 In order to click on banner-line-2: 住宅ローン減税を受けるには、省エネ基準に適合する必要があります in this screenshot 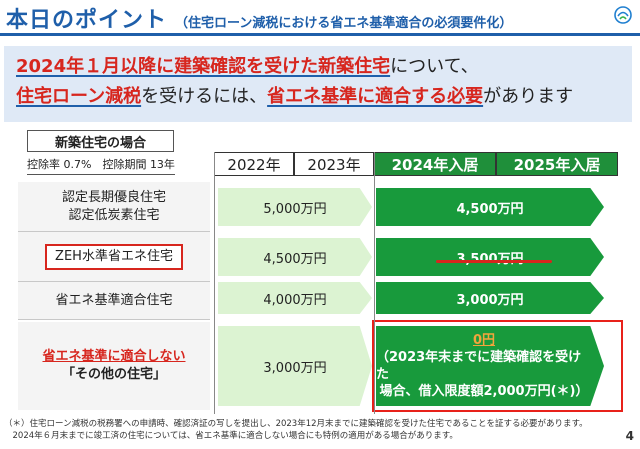, I will do `click(320, 97)`.